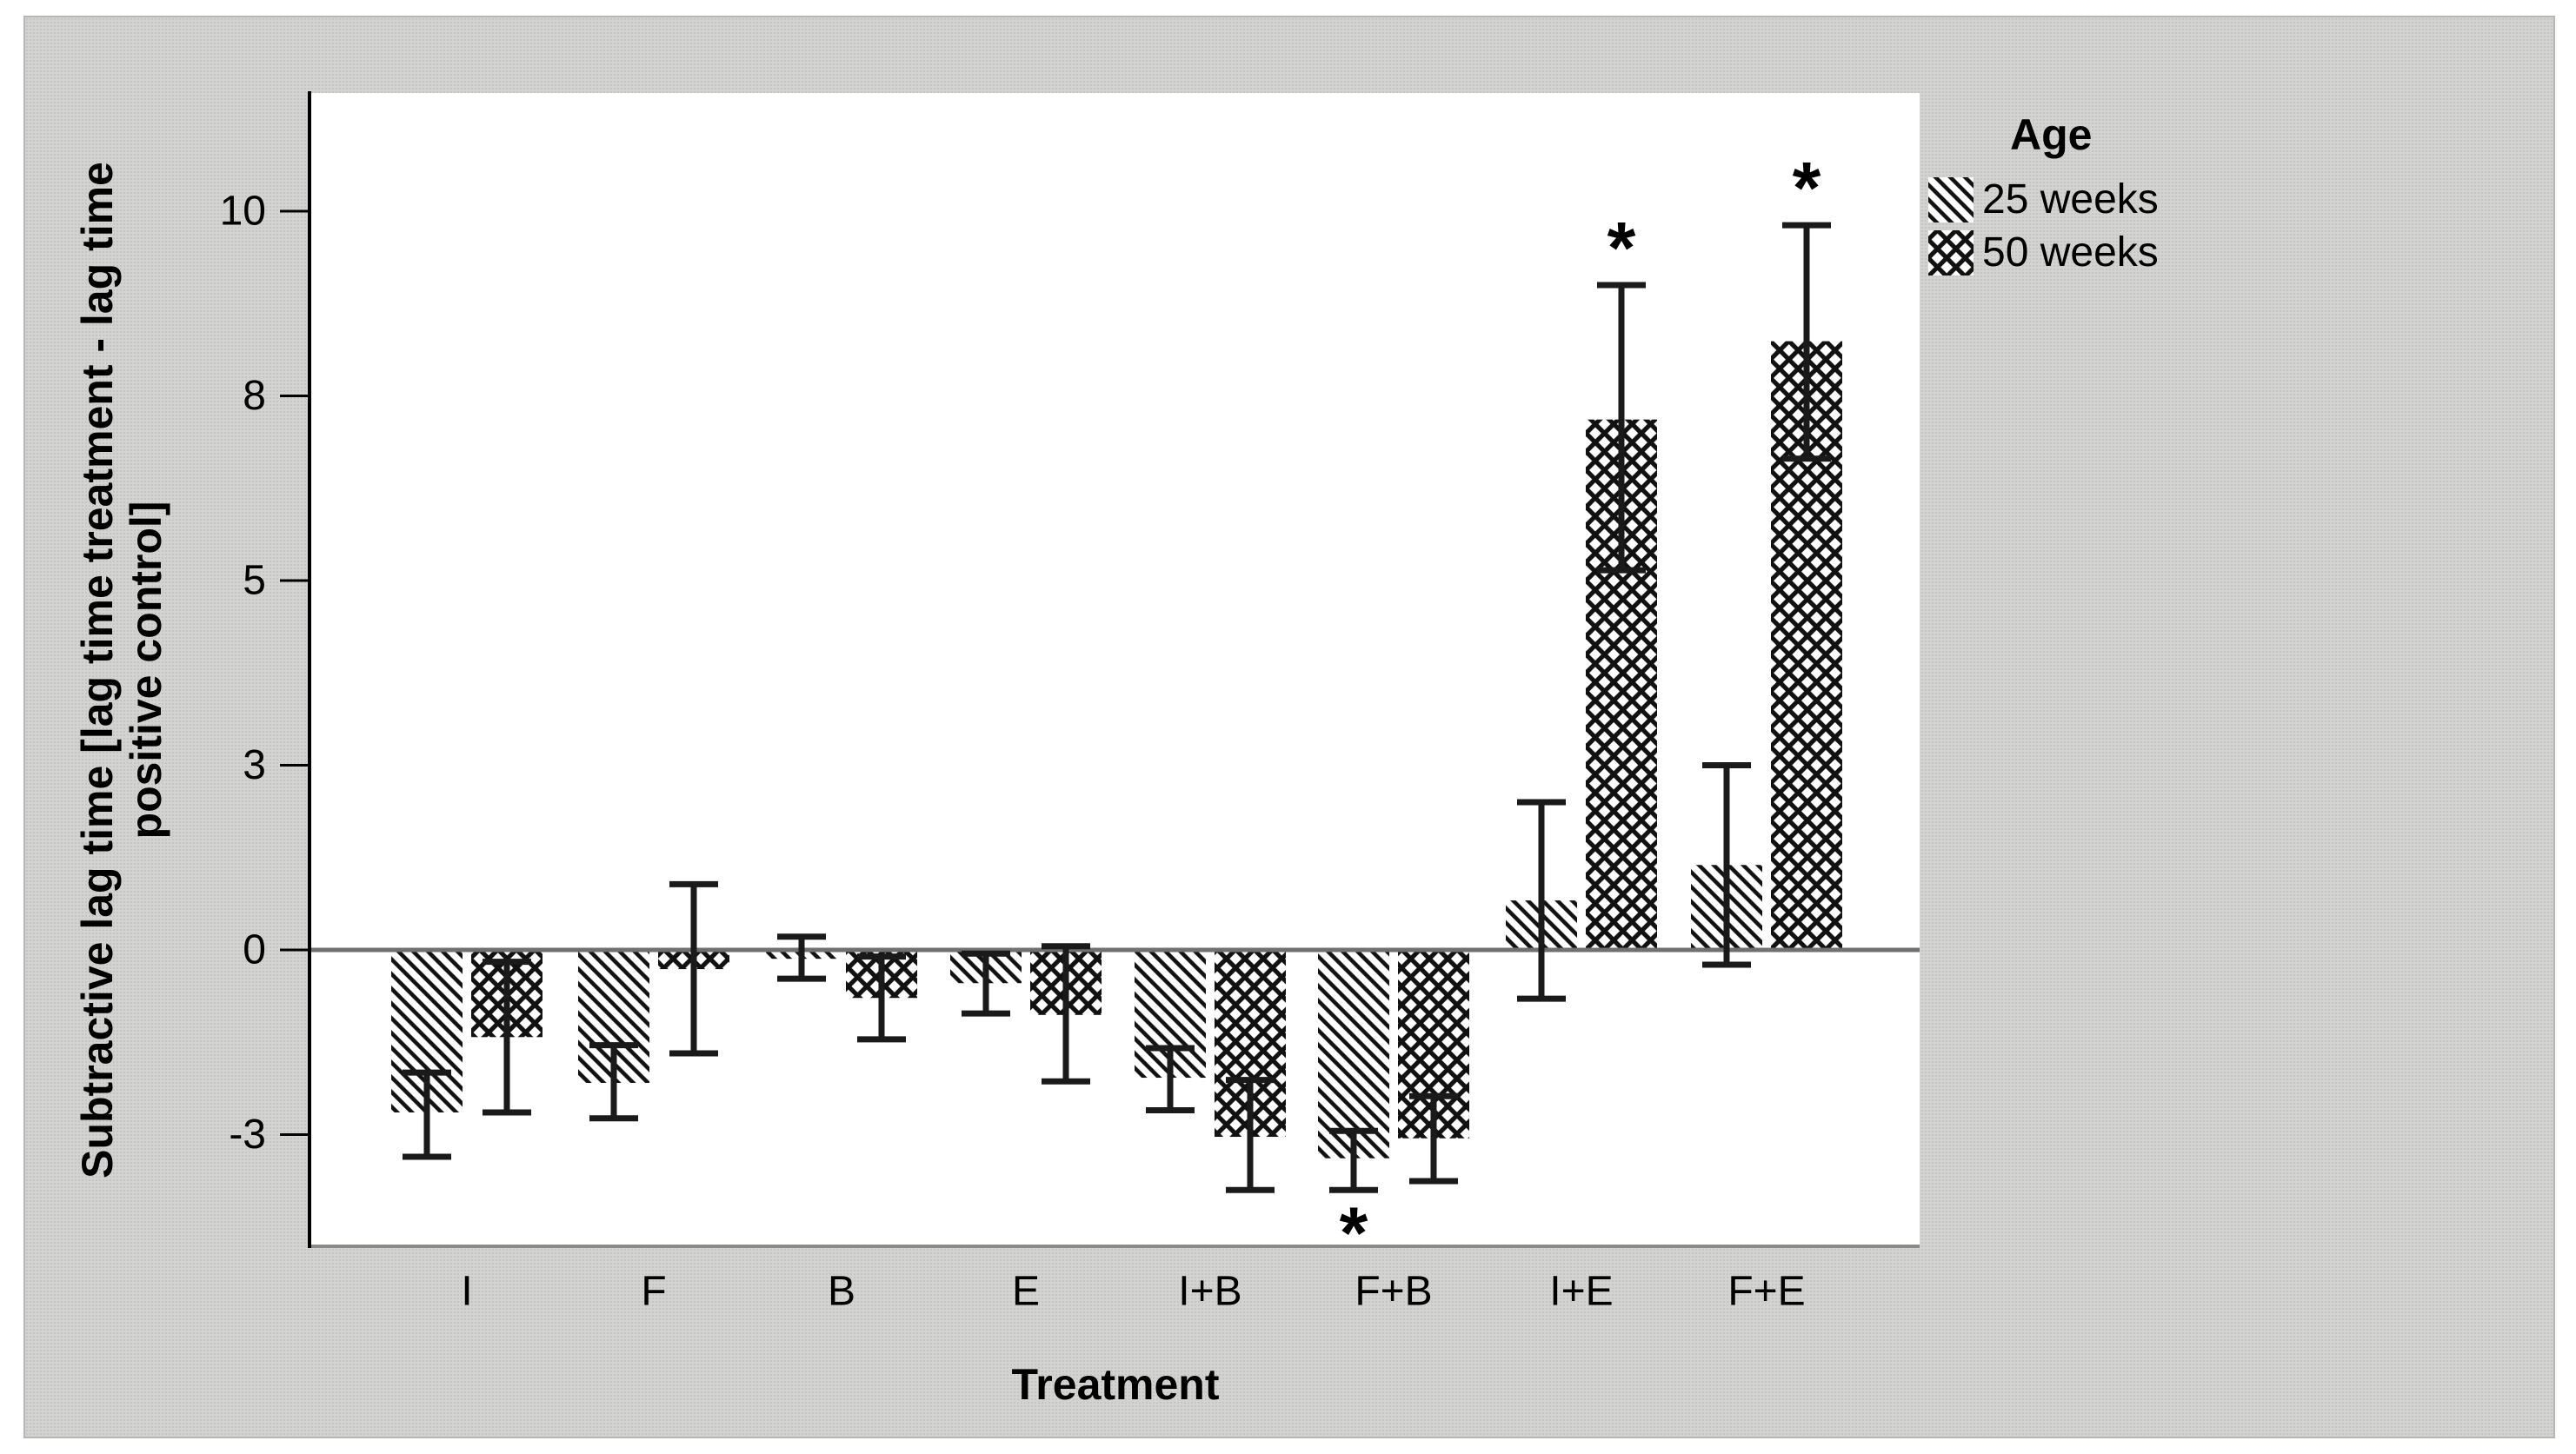  What do you see at coordinates (247, 1135) in the screenshot?
I see `y-tick-label--3: -3` at bounding box center [247, 1135].